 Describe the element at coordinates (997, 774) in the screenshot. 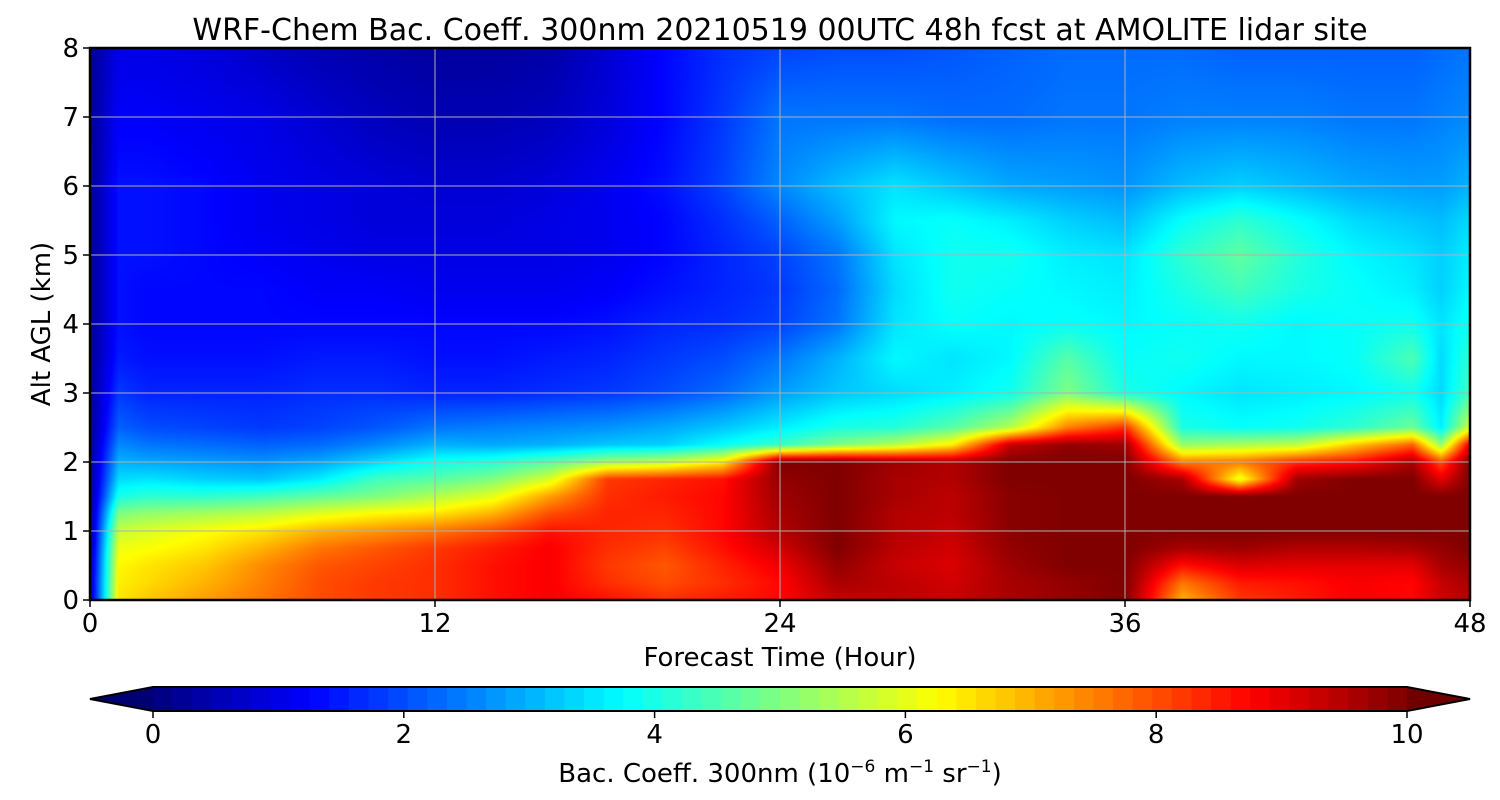

I see `colorbar-label-close: )` at that location.